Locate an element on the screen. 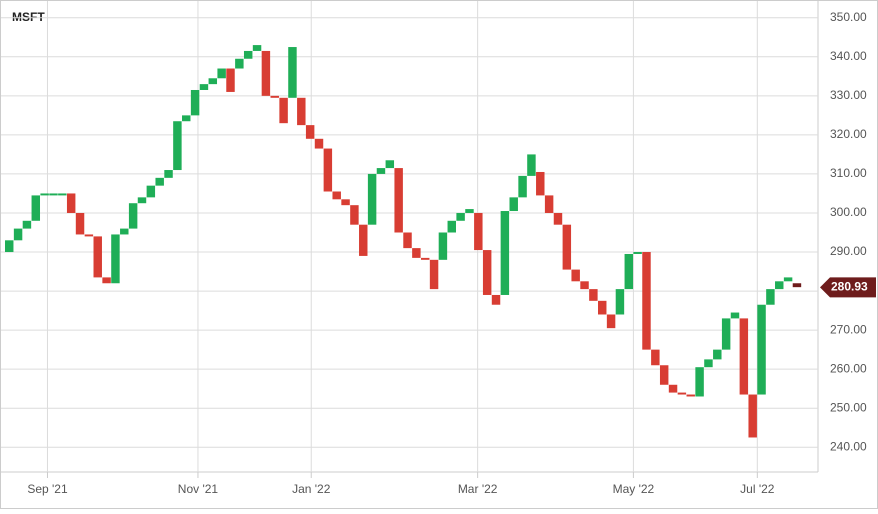 The image size is (878, 514). x-tick-label: Jan '22 is located at coordinates (311, 489).